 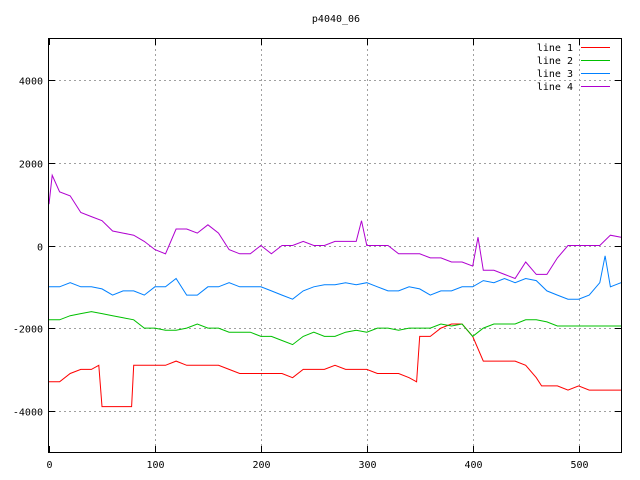 What do you see at coordinates (555, 48) in the screenshot?
I see `legend-label: line 1` at bounding box center [555, 48].